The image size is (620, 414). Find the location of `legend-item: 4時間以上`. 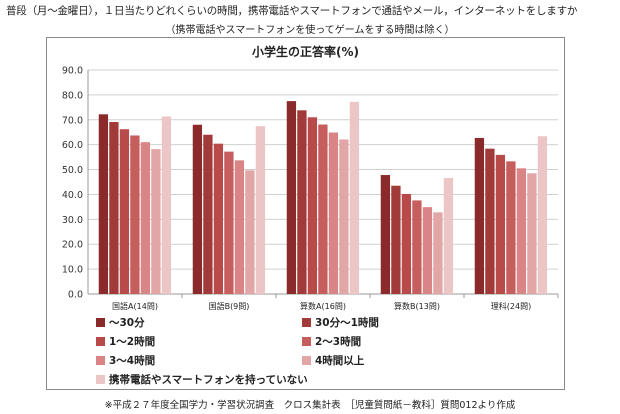

legend-item: 4時間以上 is located at coordinates (333, 360).